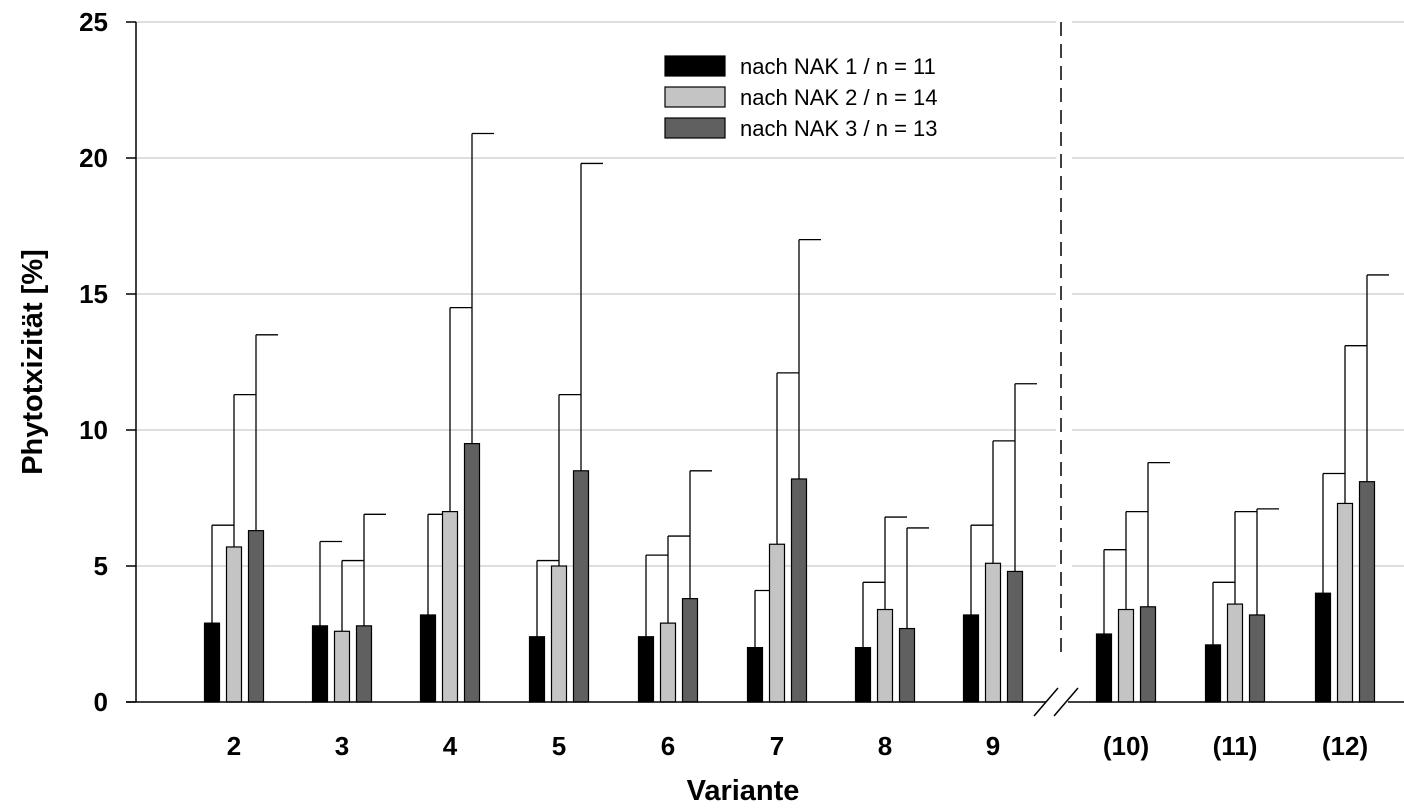 This screenshot has width=1404, height=808. I want to click on legend-item: nach NAK 3 / n = 13, so click(801, 128).